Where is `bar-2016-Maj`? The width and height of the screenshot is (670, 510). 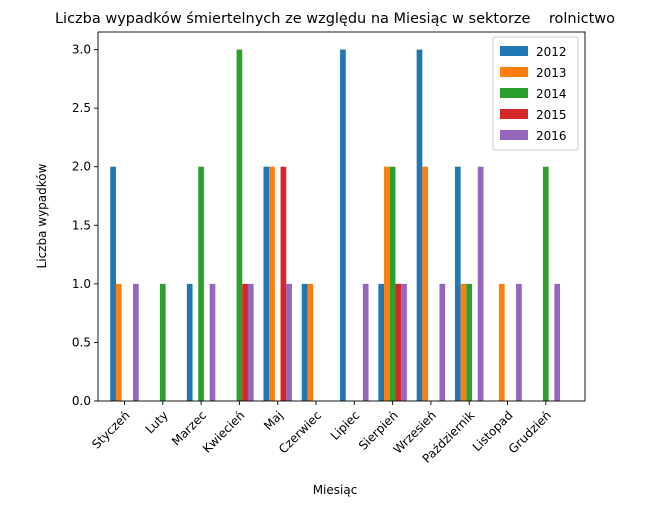
bar-2016-Maj is located at coordinates (289, 342).